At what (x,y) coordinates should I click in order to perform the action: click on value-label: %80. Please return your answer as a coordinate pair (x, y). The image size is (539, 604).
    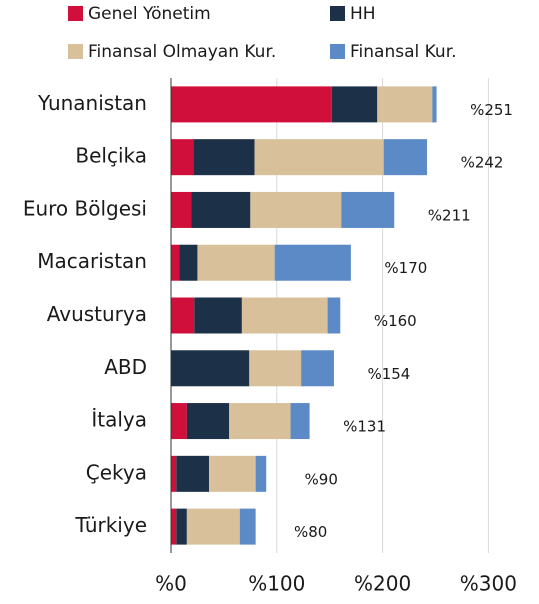
    Looking at the image, I should click on (310, 532).